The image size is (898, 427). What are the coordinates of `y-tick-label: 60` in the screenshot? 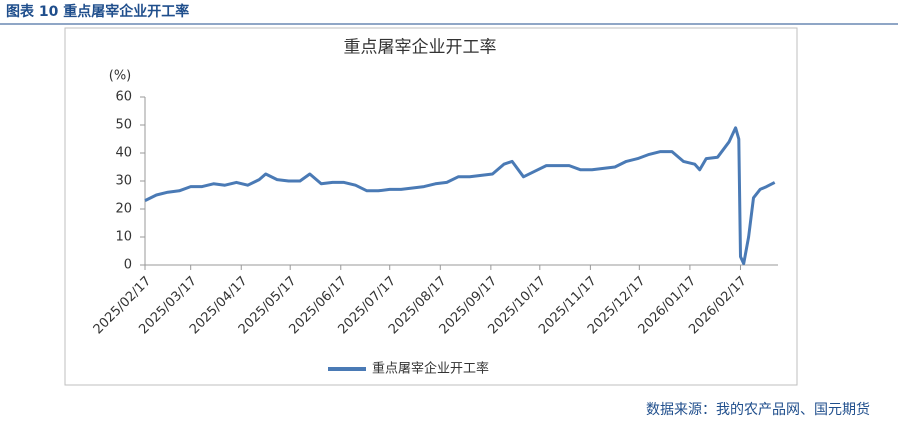 It's located at (123, 97).